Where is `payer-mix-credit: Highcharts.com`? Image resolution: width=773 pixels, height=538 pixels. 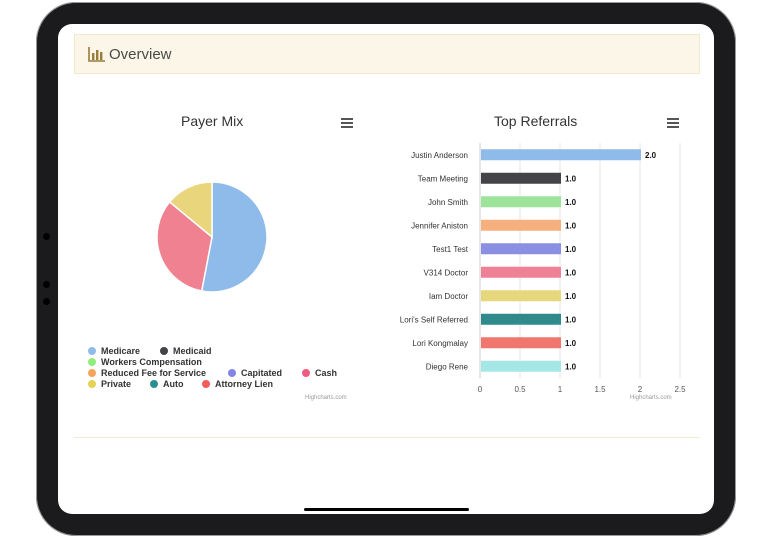 payer-mix-credit: Highcharts.com is located at coordinates (326, 398).